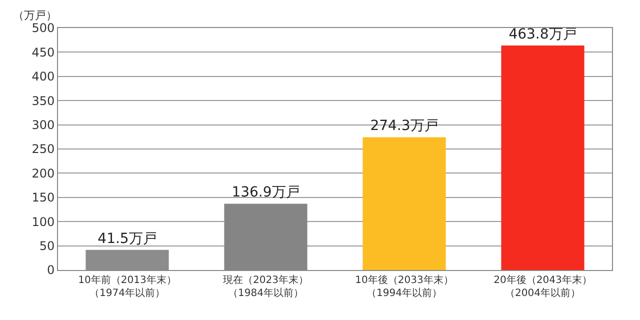 The height and width of the screenshot is (320, 640). I want to click on y-tick-label: 250, so click(43, 149).